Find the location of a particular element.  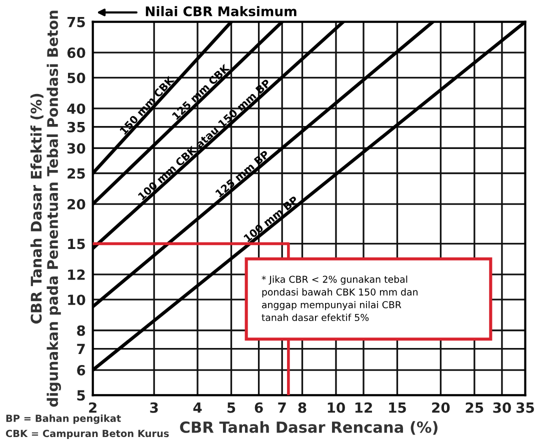

y-tick-label: 15 is located at coordinates (76, 244).